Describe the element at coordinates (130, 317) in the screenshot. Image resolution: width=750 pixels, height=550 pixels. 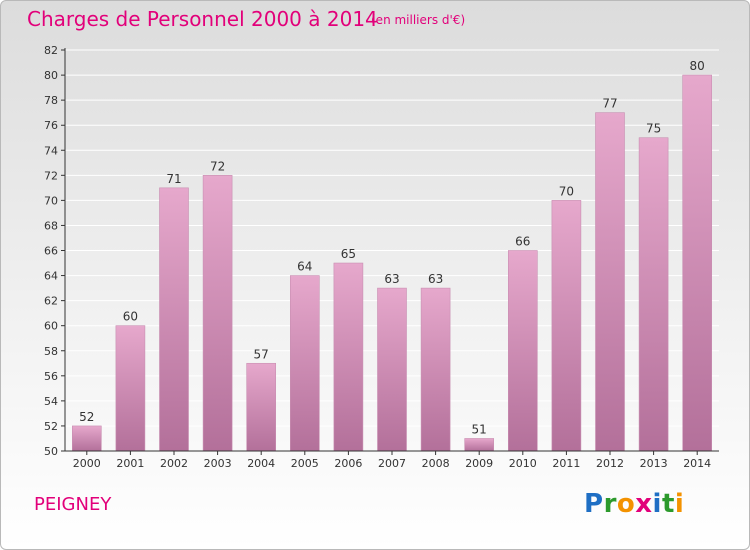
I see `bar-value-label: 60` at that location.